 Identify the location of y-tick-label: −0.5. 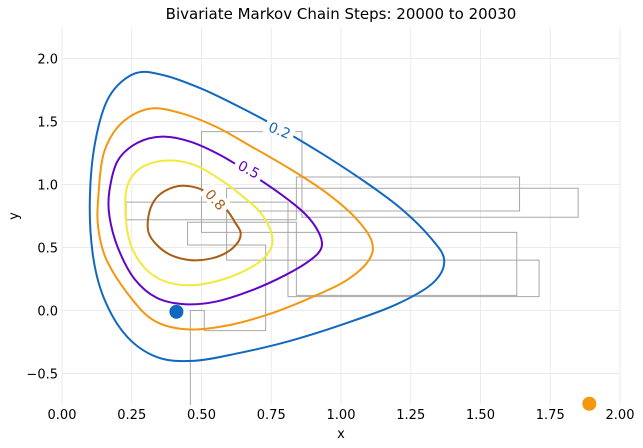
(42, 375).